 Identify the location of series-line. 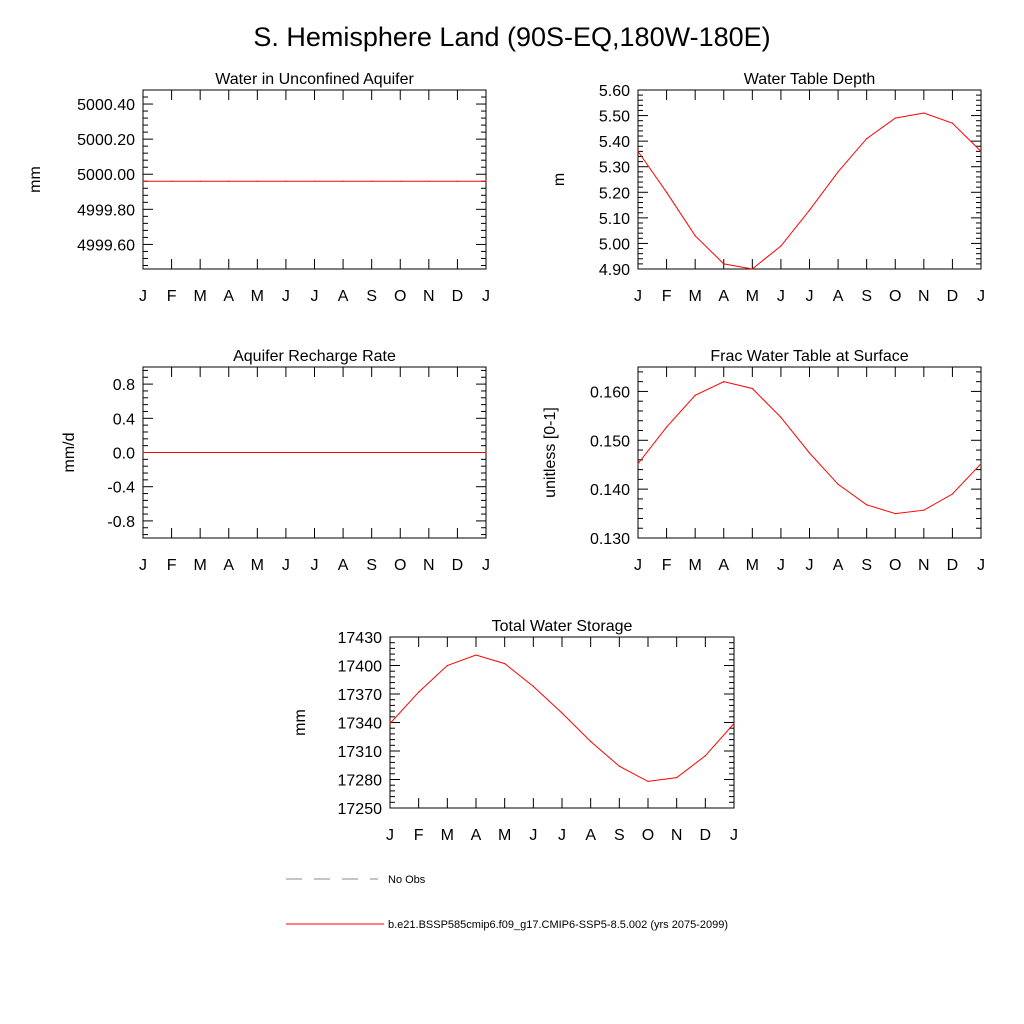
(809, 191).